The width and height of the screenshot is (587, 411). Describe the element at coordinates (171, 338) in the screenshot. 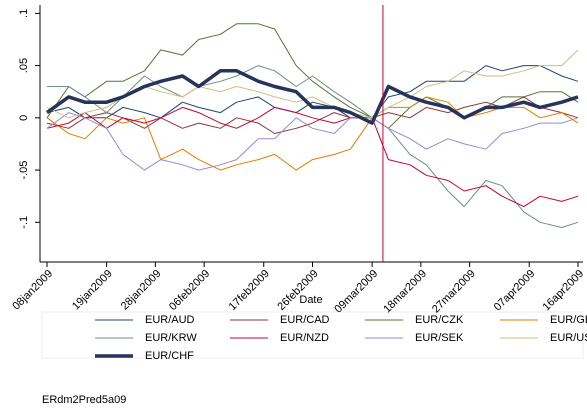

I see `legend-label: EUR/KRW` at that location.